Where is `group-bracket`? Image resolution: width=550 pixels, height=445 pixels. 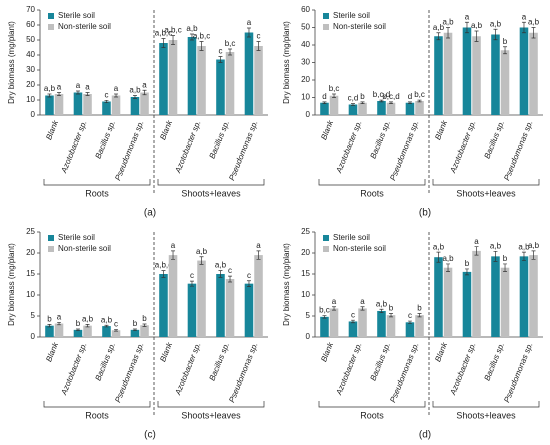
group-bracket is located at coordinates (211, 182).